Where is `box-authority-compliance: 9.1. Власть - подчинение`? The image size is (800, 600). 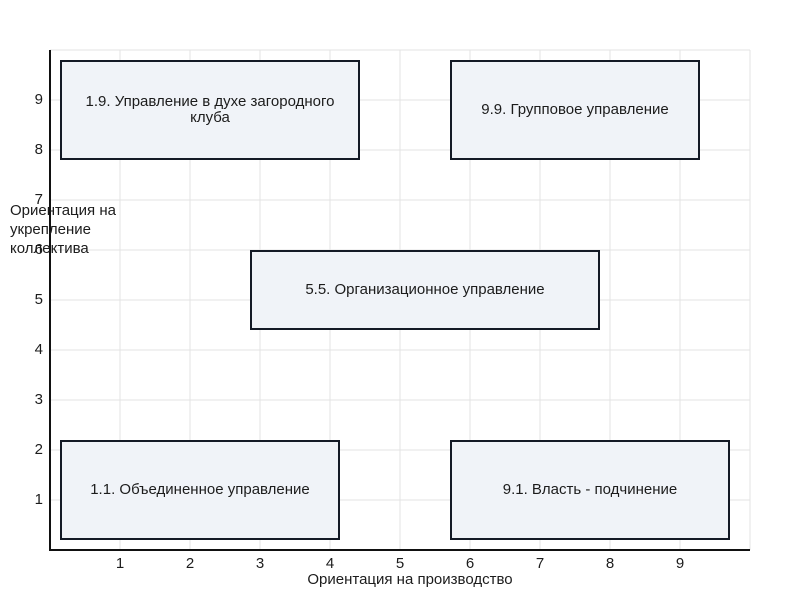
box-authority-compliance: 9.1. Власть - подчинение is located at coordinates (590, 490).